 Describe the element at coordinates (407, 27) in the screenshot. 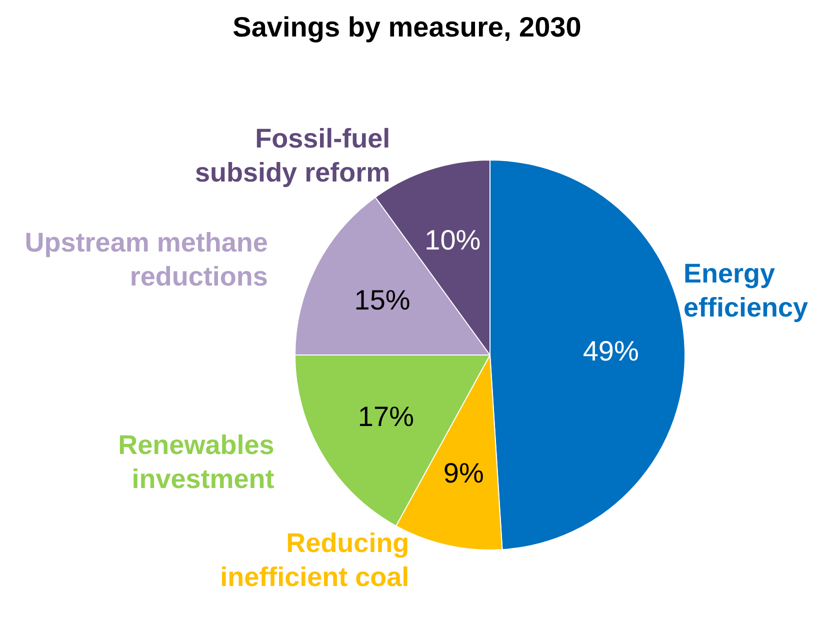

I see `chart-title: Savings by measure, 2030` at that location.